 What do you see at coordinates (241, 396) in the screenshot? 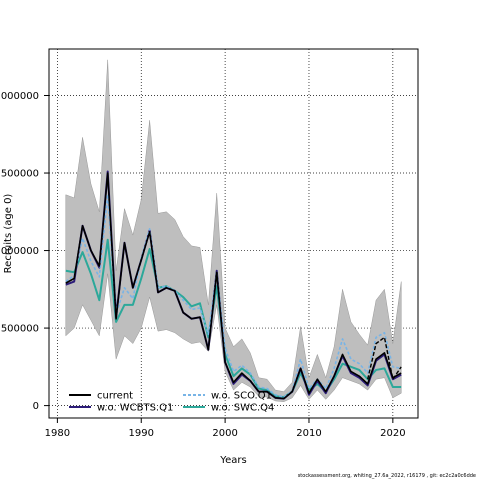
I see `legend-w-o-sco-q1-label: w.o. SCO.Q1` at bounding box center [241, 396].